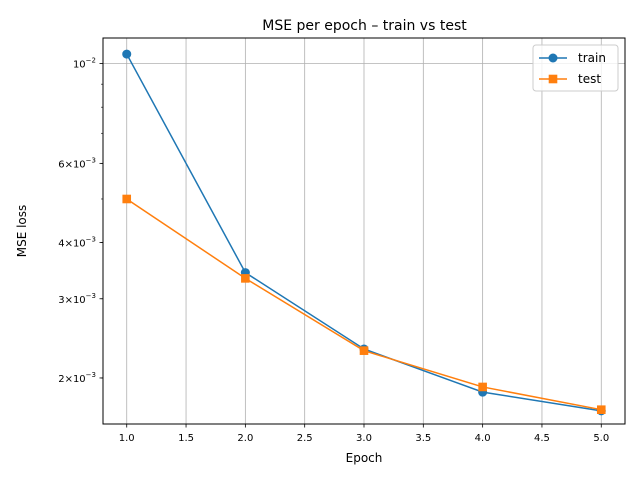 This screenshot has width=640, height=480. Describe the element at coordinates (80, 221) in the screenshot. I see `y-axis: 2×10−33×10−34×10−36×10−310−2` at that location.